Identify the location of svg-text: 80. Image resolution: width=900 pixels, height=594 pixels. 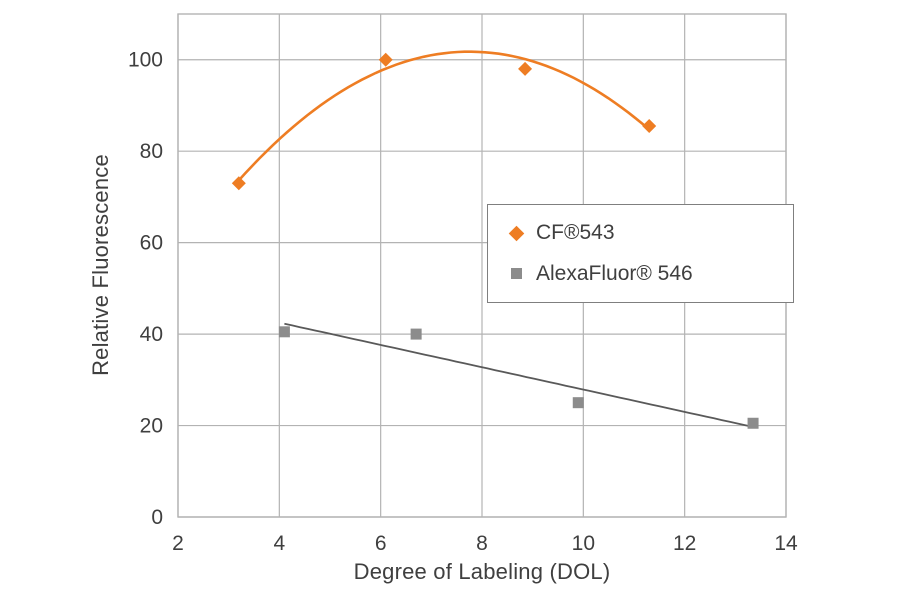
(151, 151).